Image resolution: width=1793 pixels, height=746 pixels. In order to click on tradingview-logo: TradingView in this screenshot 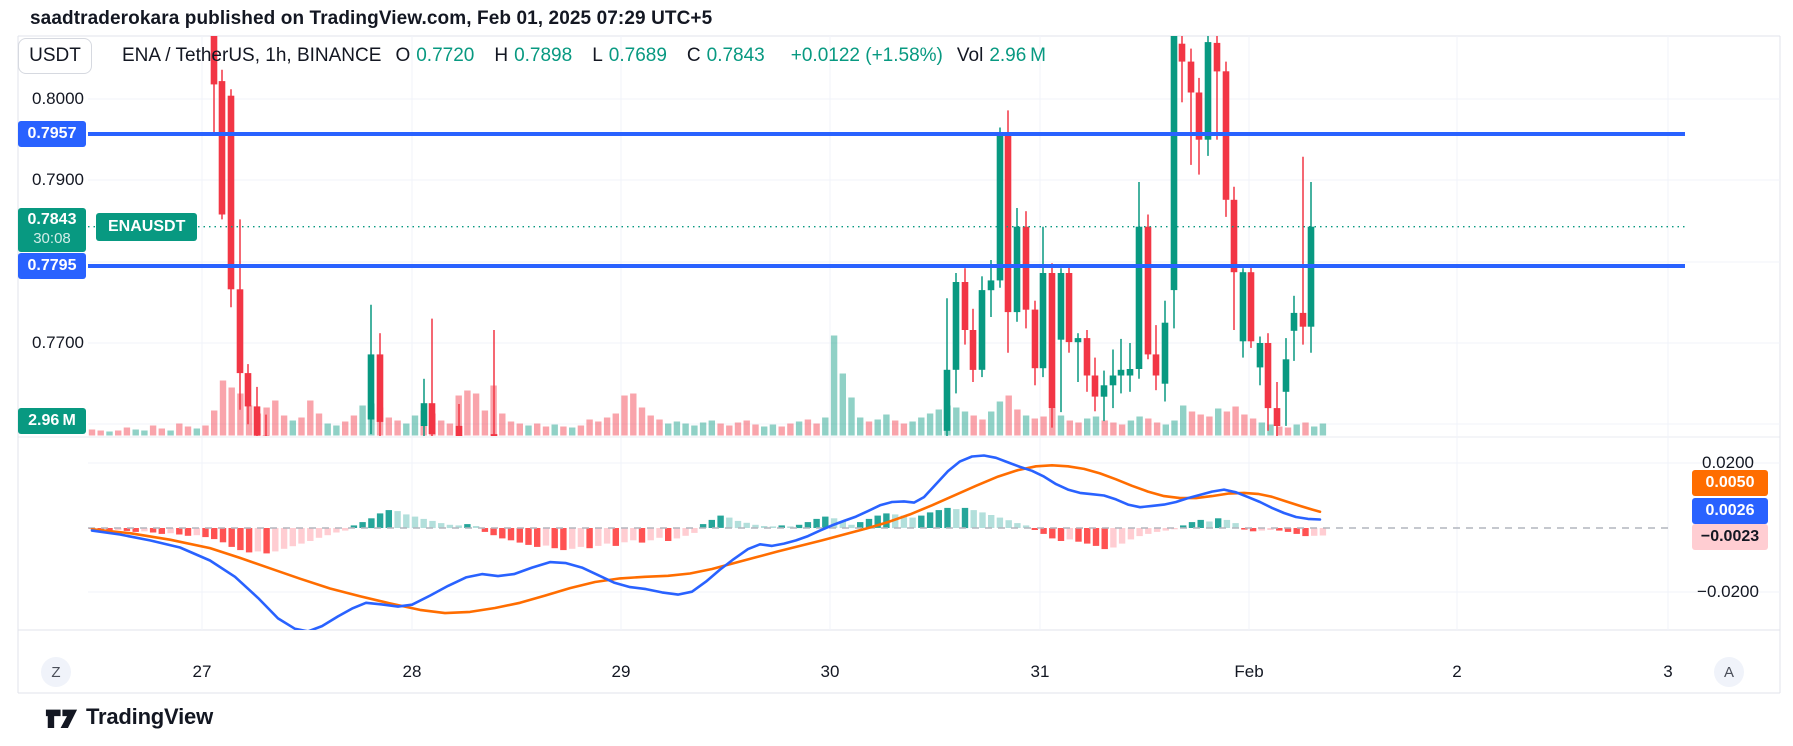, I will do `click(129, 717)`.